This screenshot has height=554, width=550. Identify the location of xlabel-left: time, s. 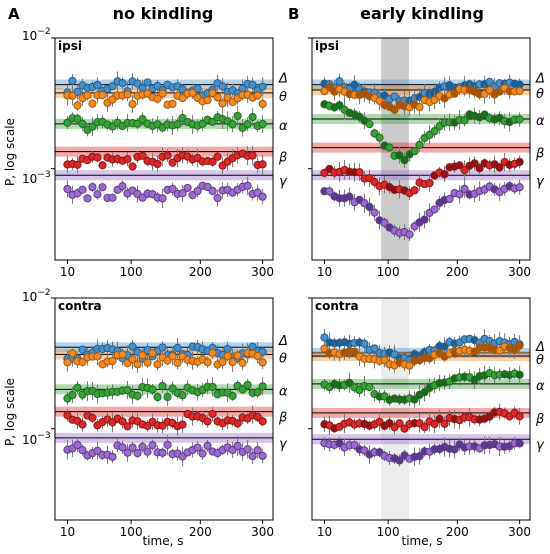
(163, 541).